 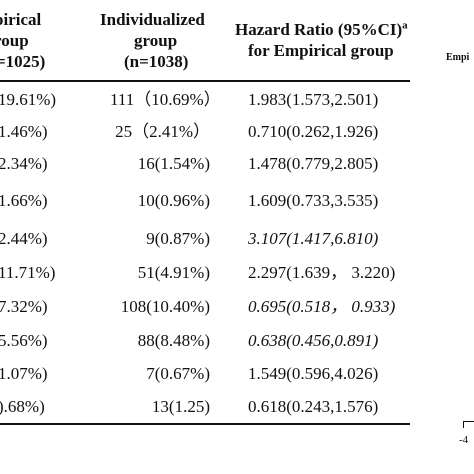 I want to click on table-cell-hazard-ratio: 0.638(0.456,0.891), so click(x=313, y=340).